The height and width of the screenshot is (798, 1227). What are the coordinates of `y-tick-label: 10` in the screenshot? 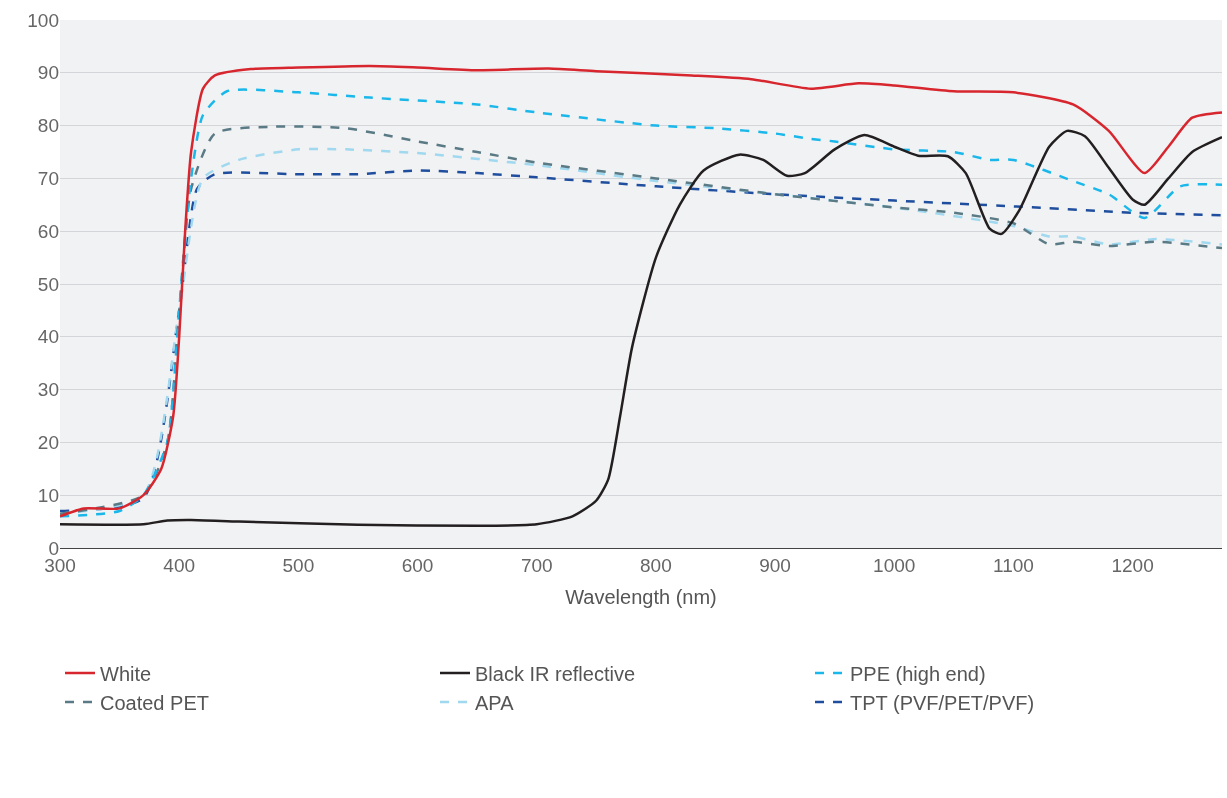 It's located at (48, 495).